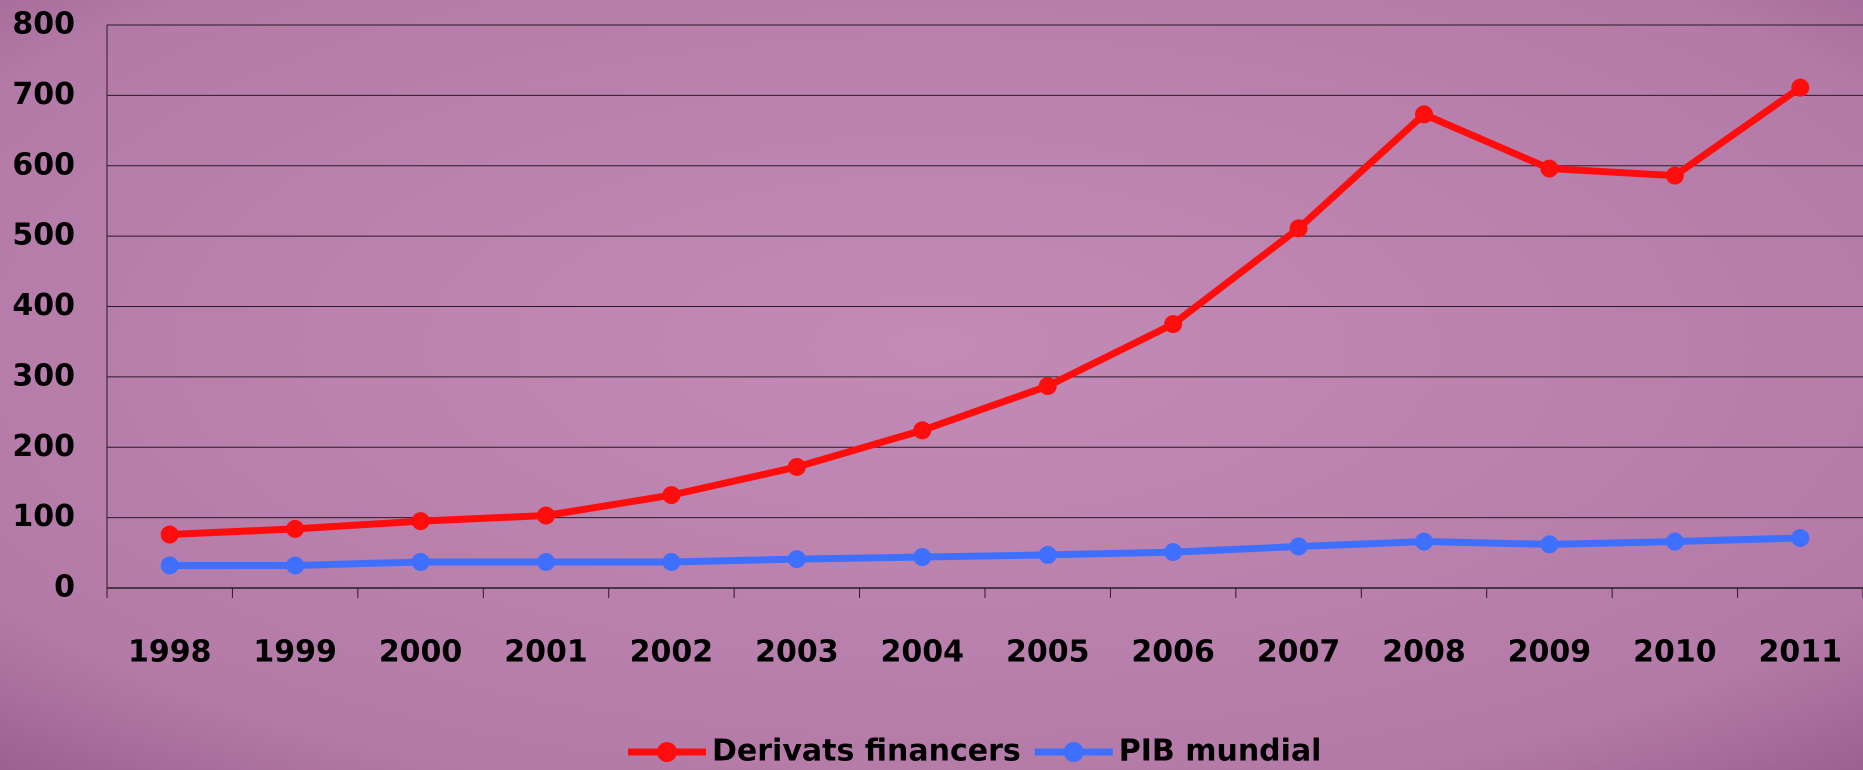  I want to click on x-tick-label: 2004, so click(923, 652).